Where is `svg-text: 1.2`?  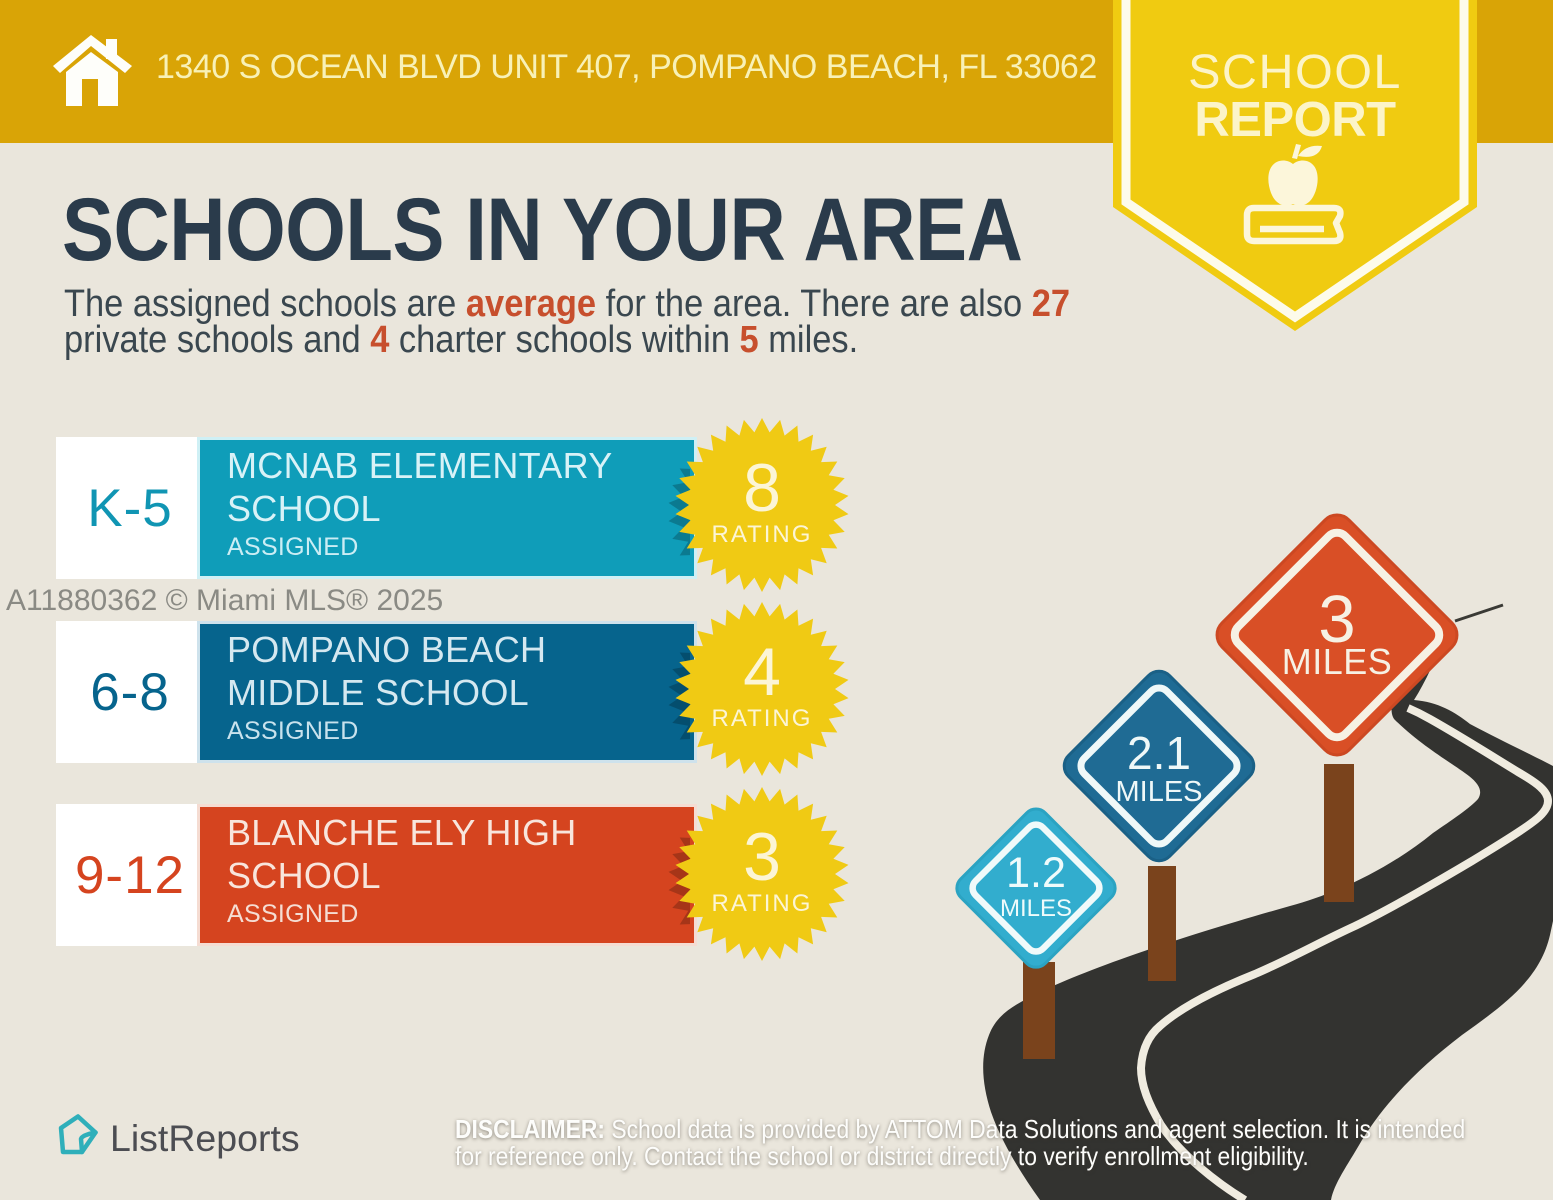
svg-text: 1.2 is located at coordinates (1036, 873).